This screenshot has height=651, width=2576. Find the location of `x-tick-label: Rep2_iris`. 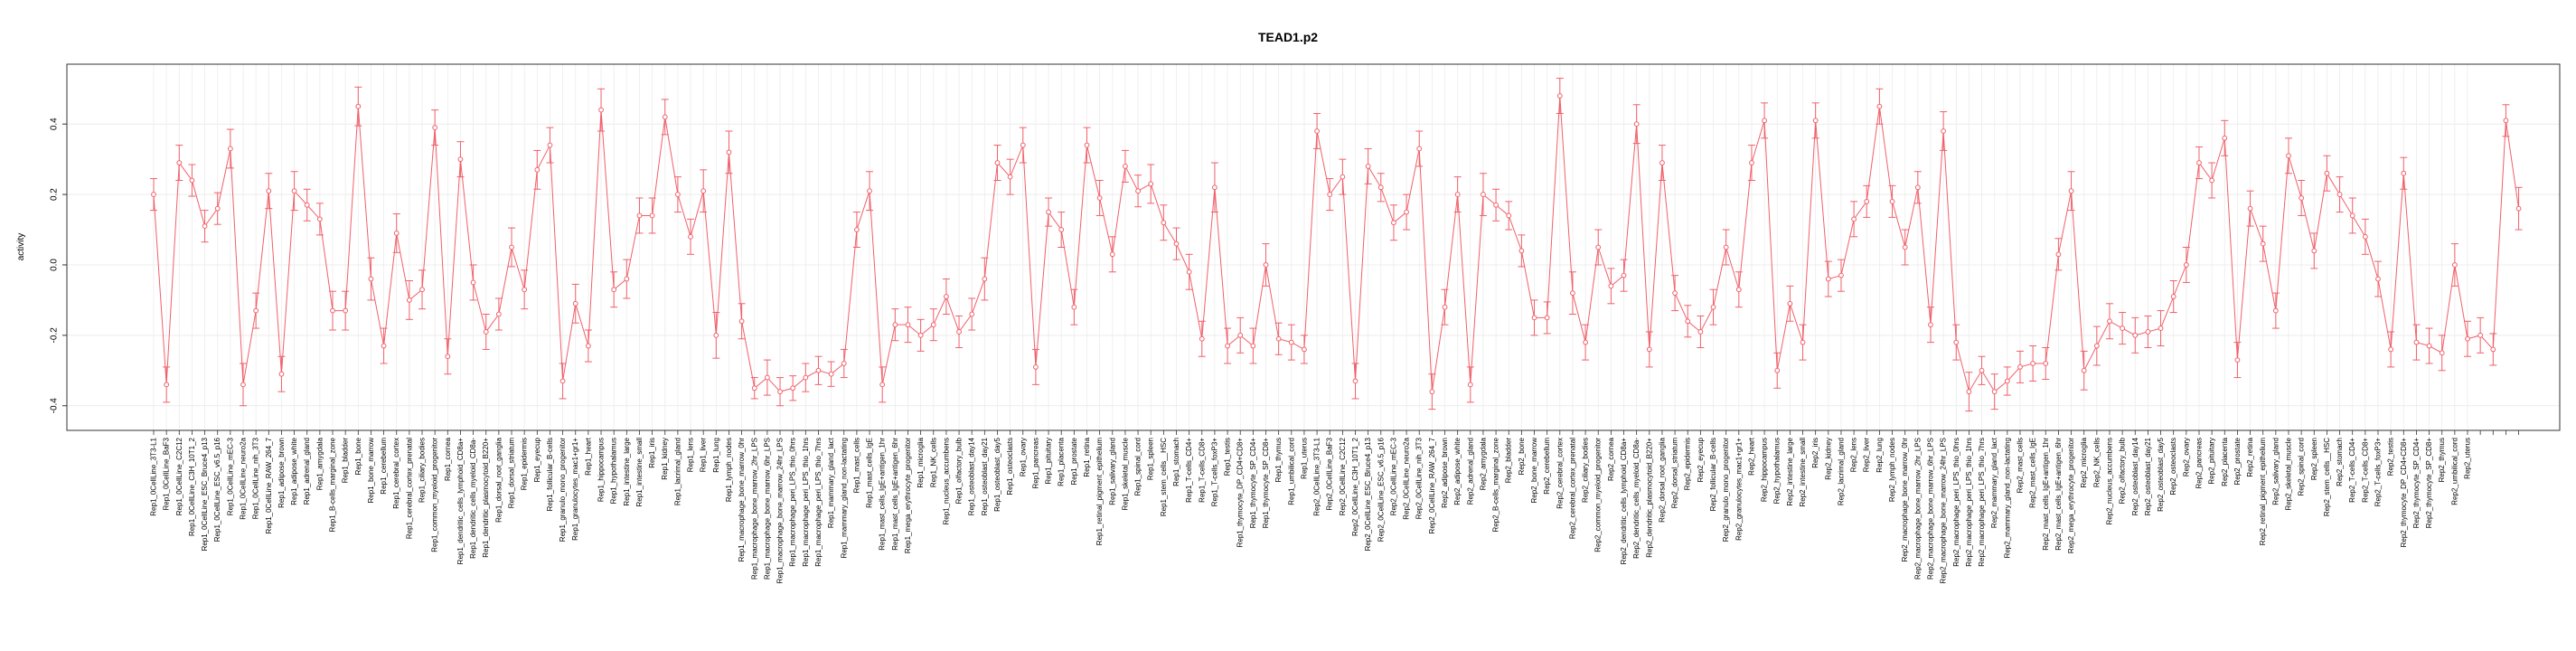

x-tick-label: Rep2_iris is located at coordinates (1815, 453).